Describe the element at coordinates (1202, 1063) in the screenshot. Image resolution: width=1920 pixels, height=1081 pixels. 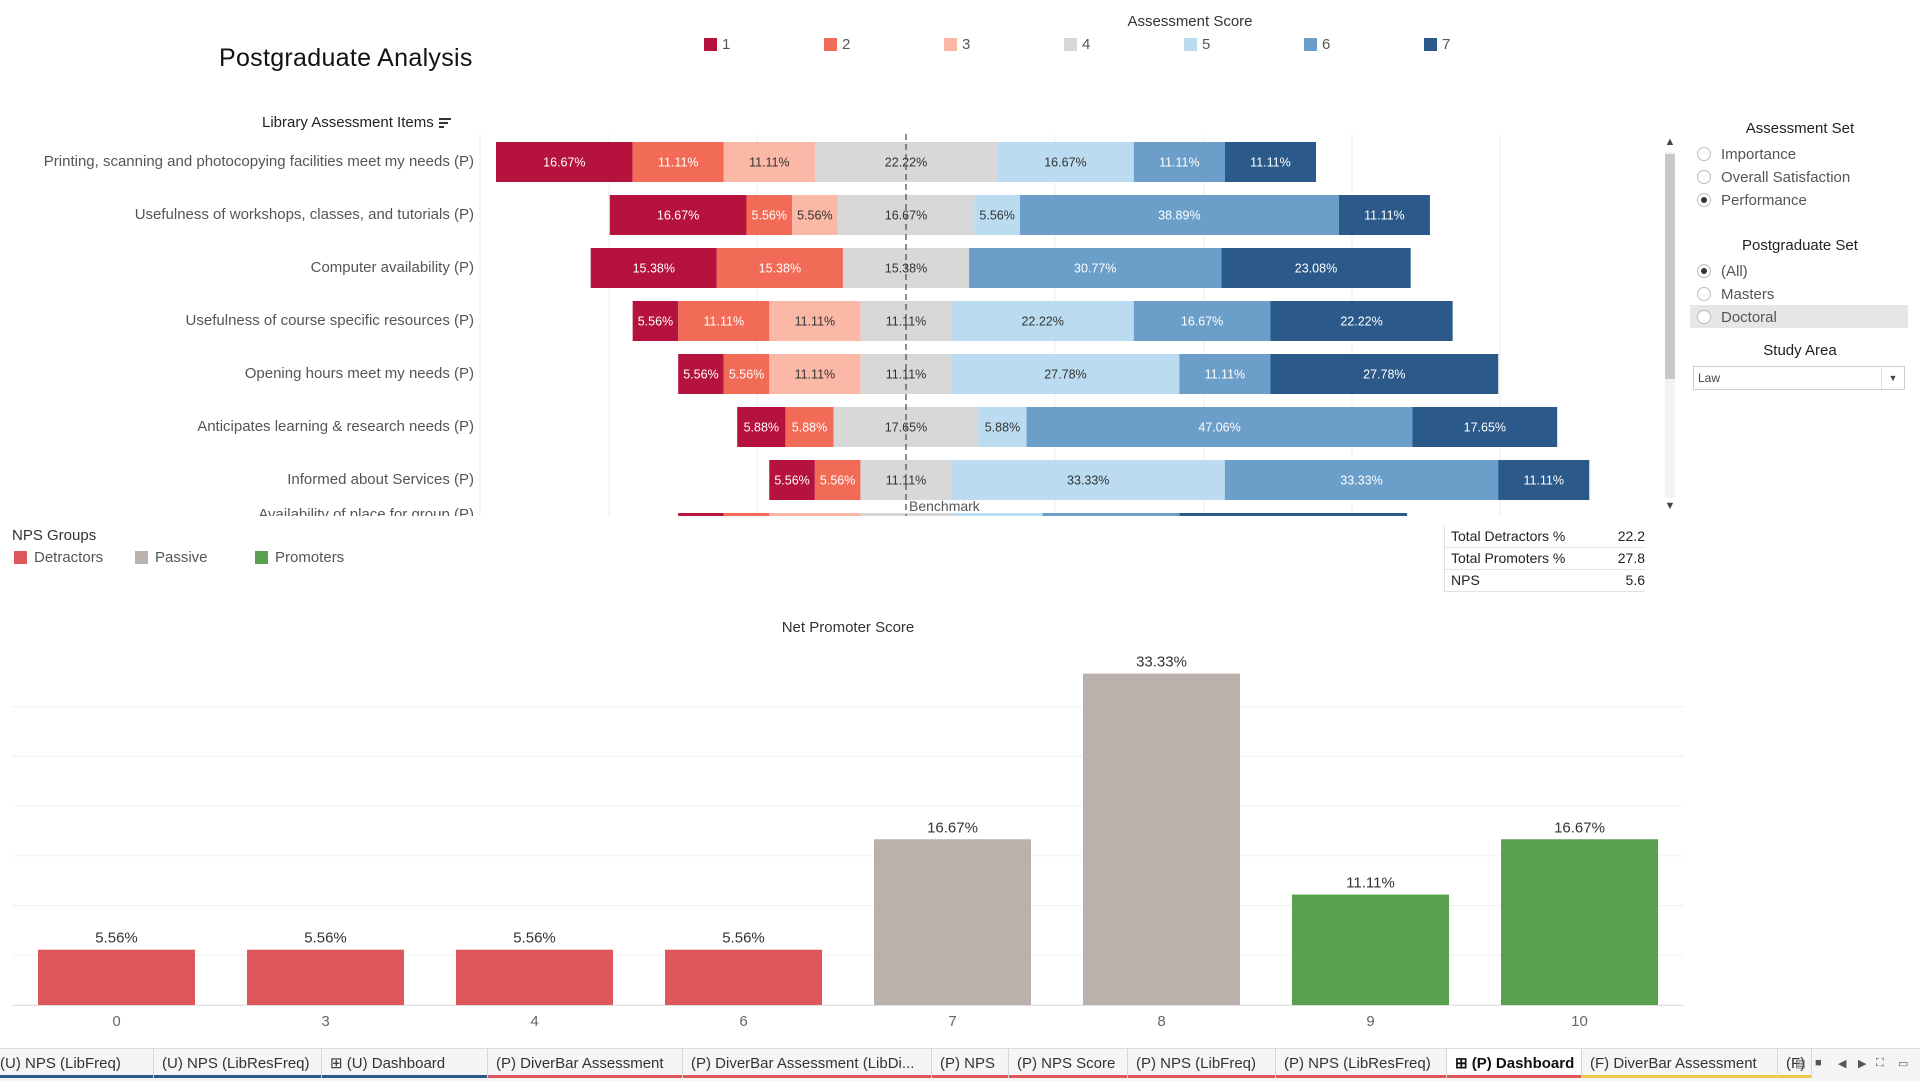
I see `sheet-tab: (P) NPS (LibFreq)` at that location.